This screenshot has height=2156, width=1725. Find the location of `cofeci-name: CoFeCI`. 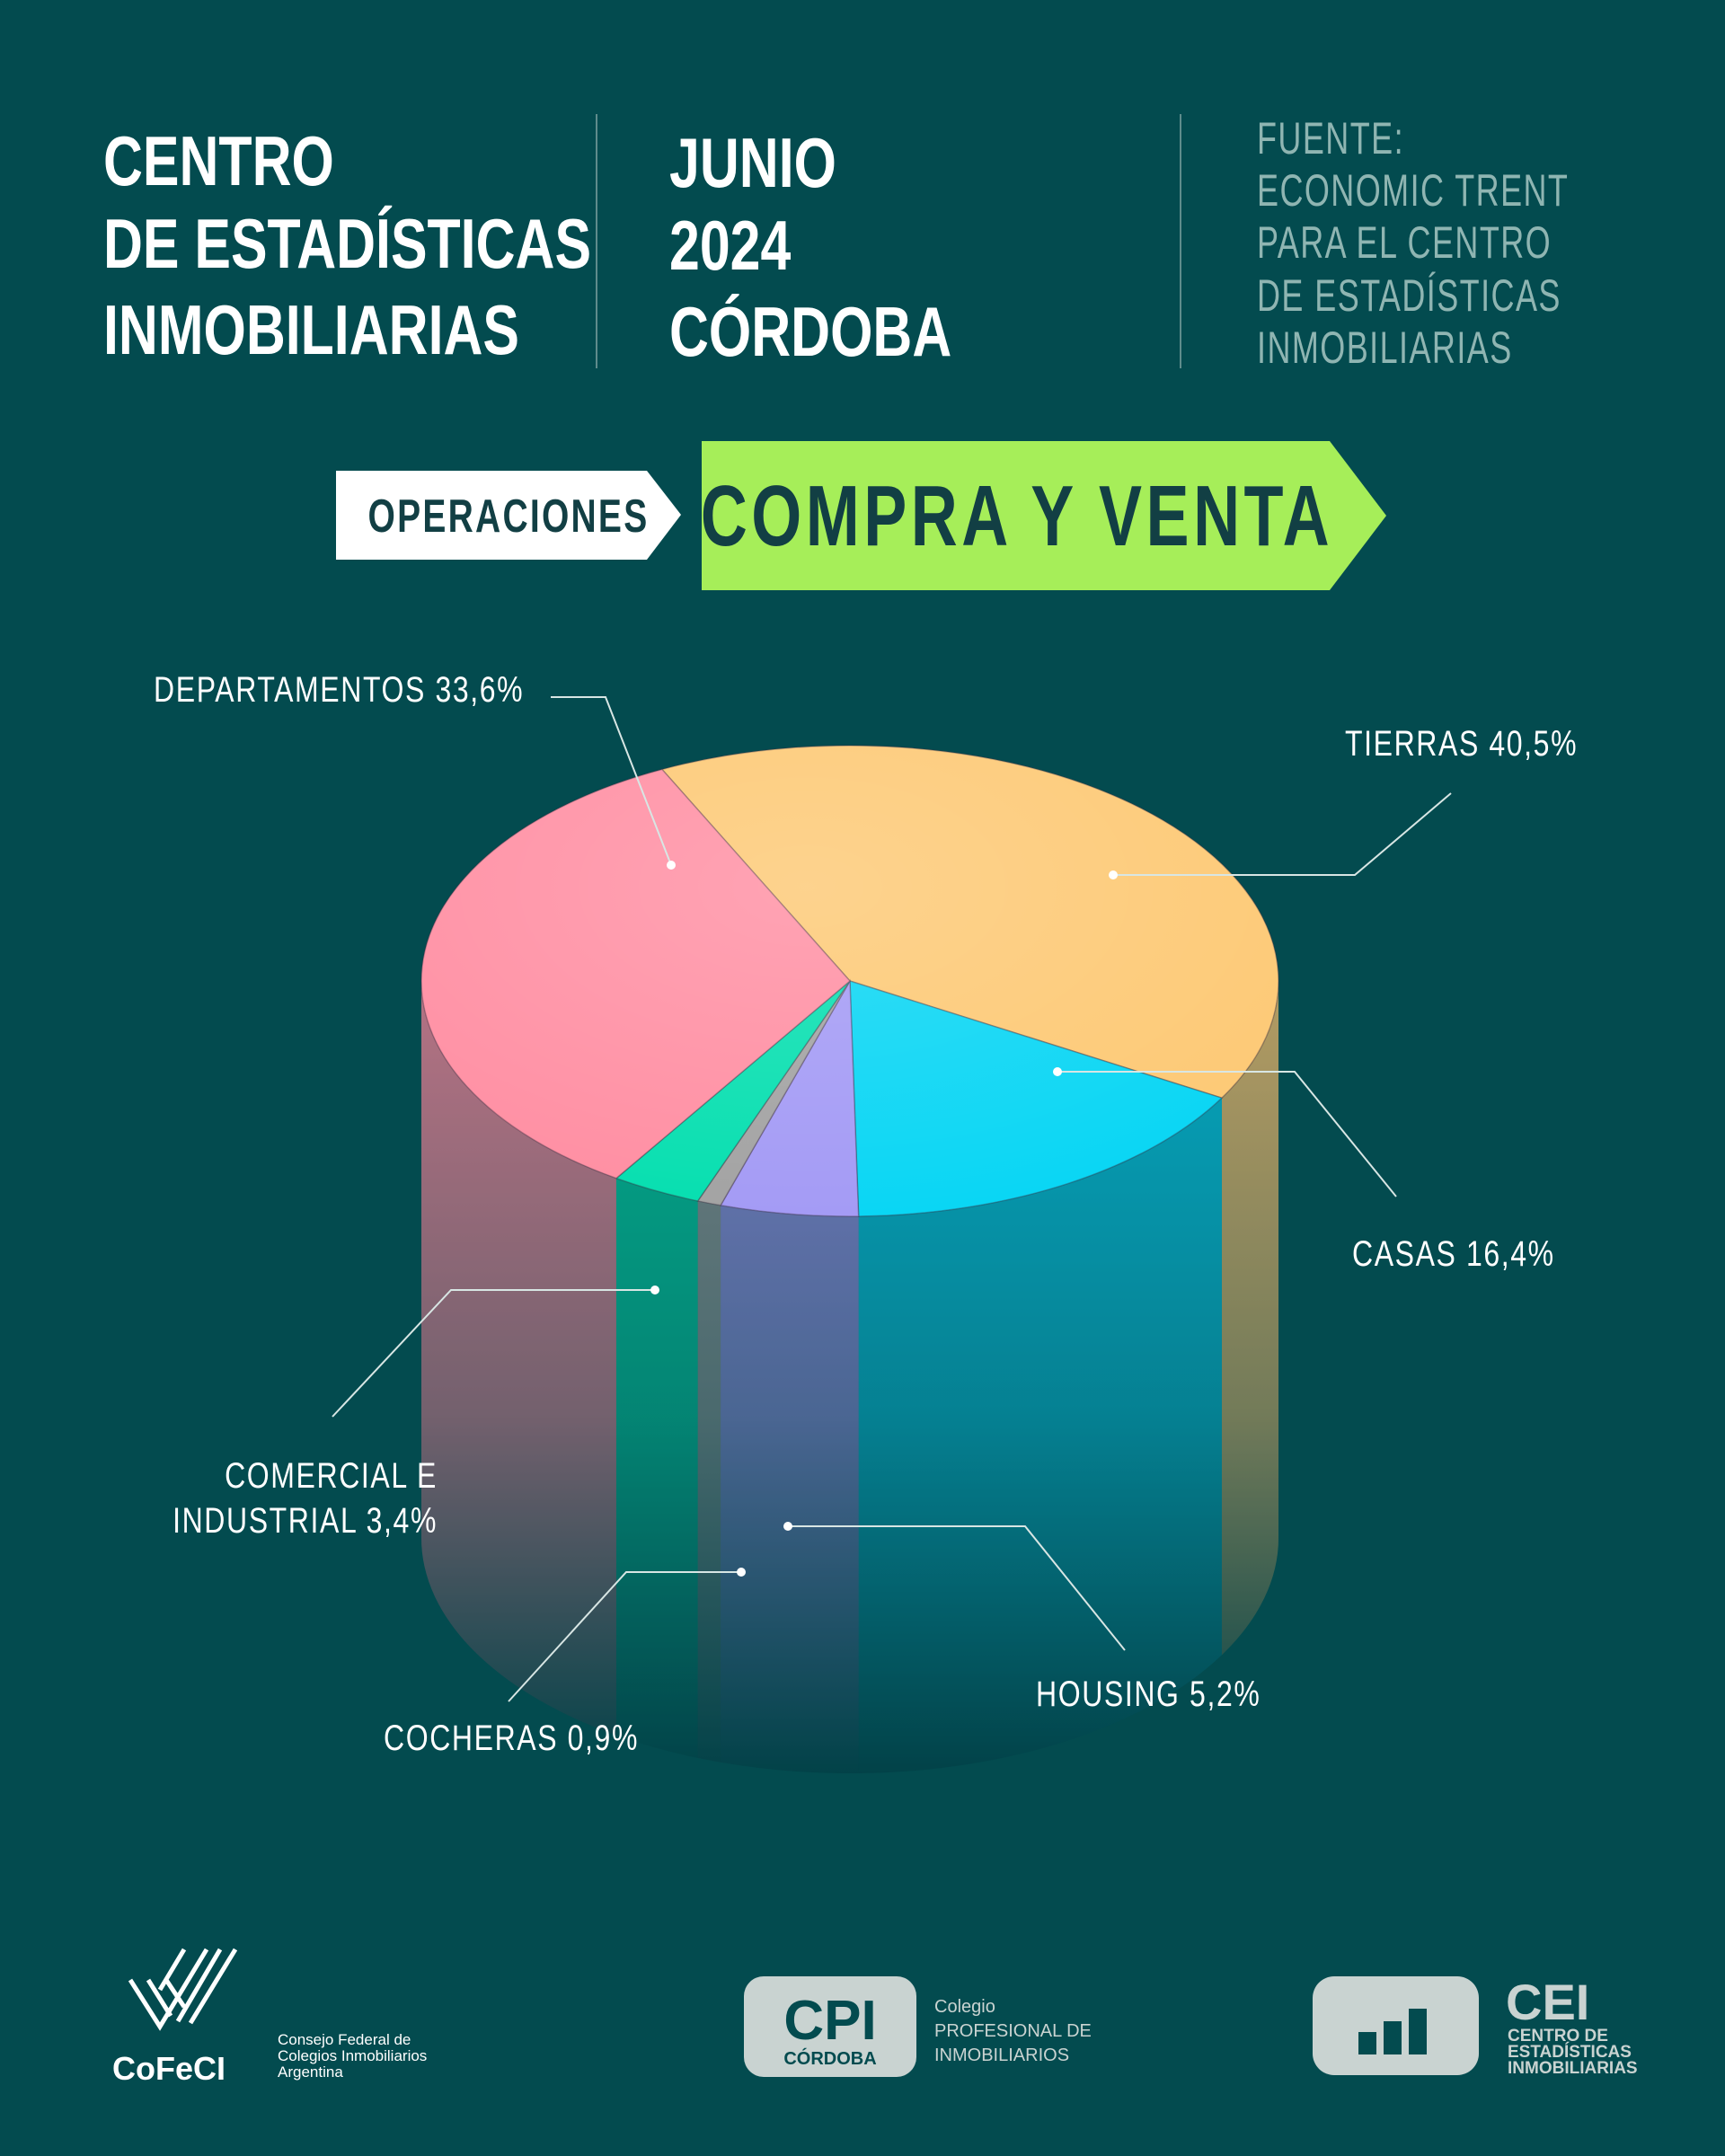

cofeci-name: CoFeCI is located at coordinates (169, 2068).